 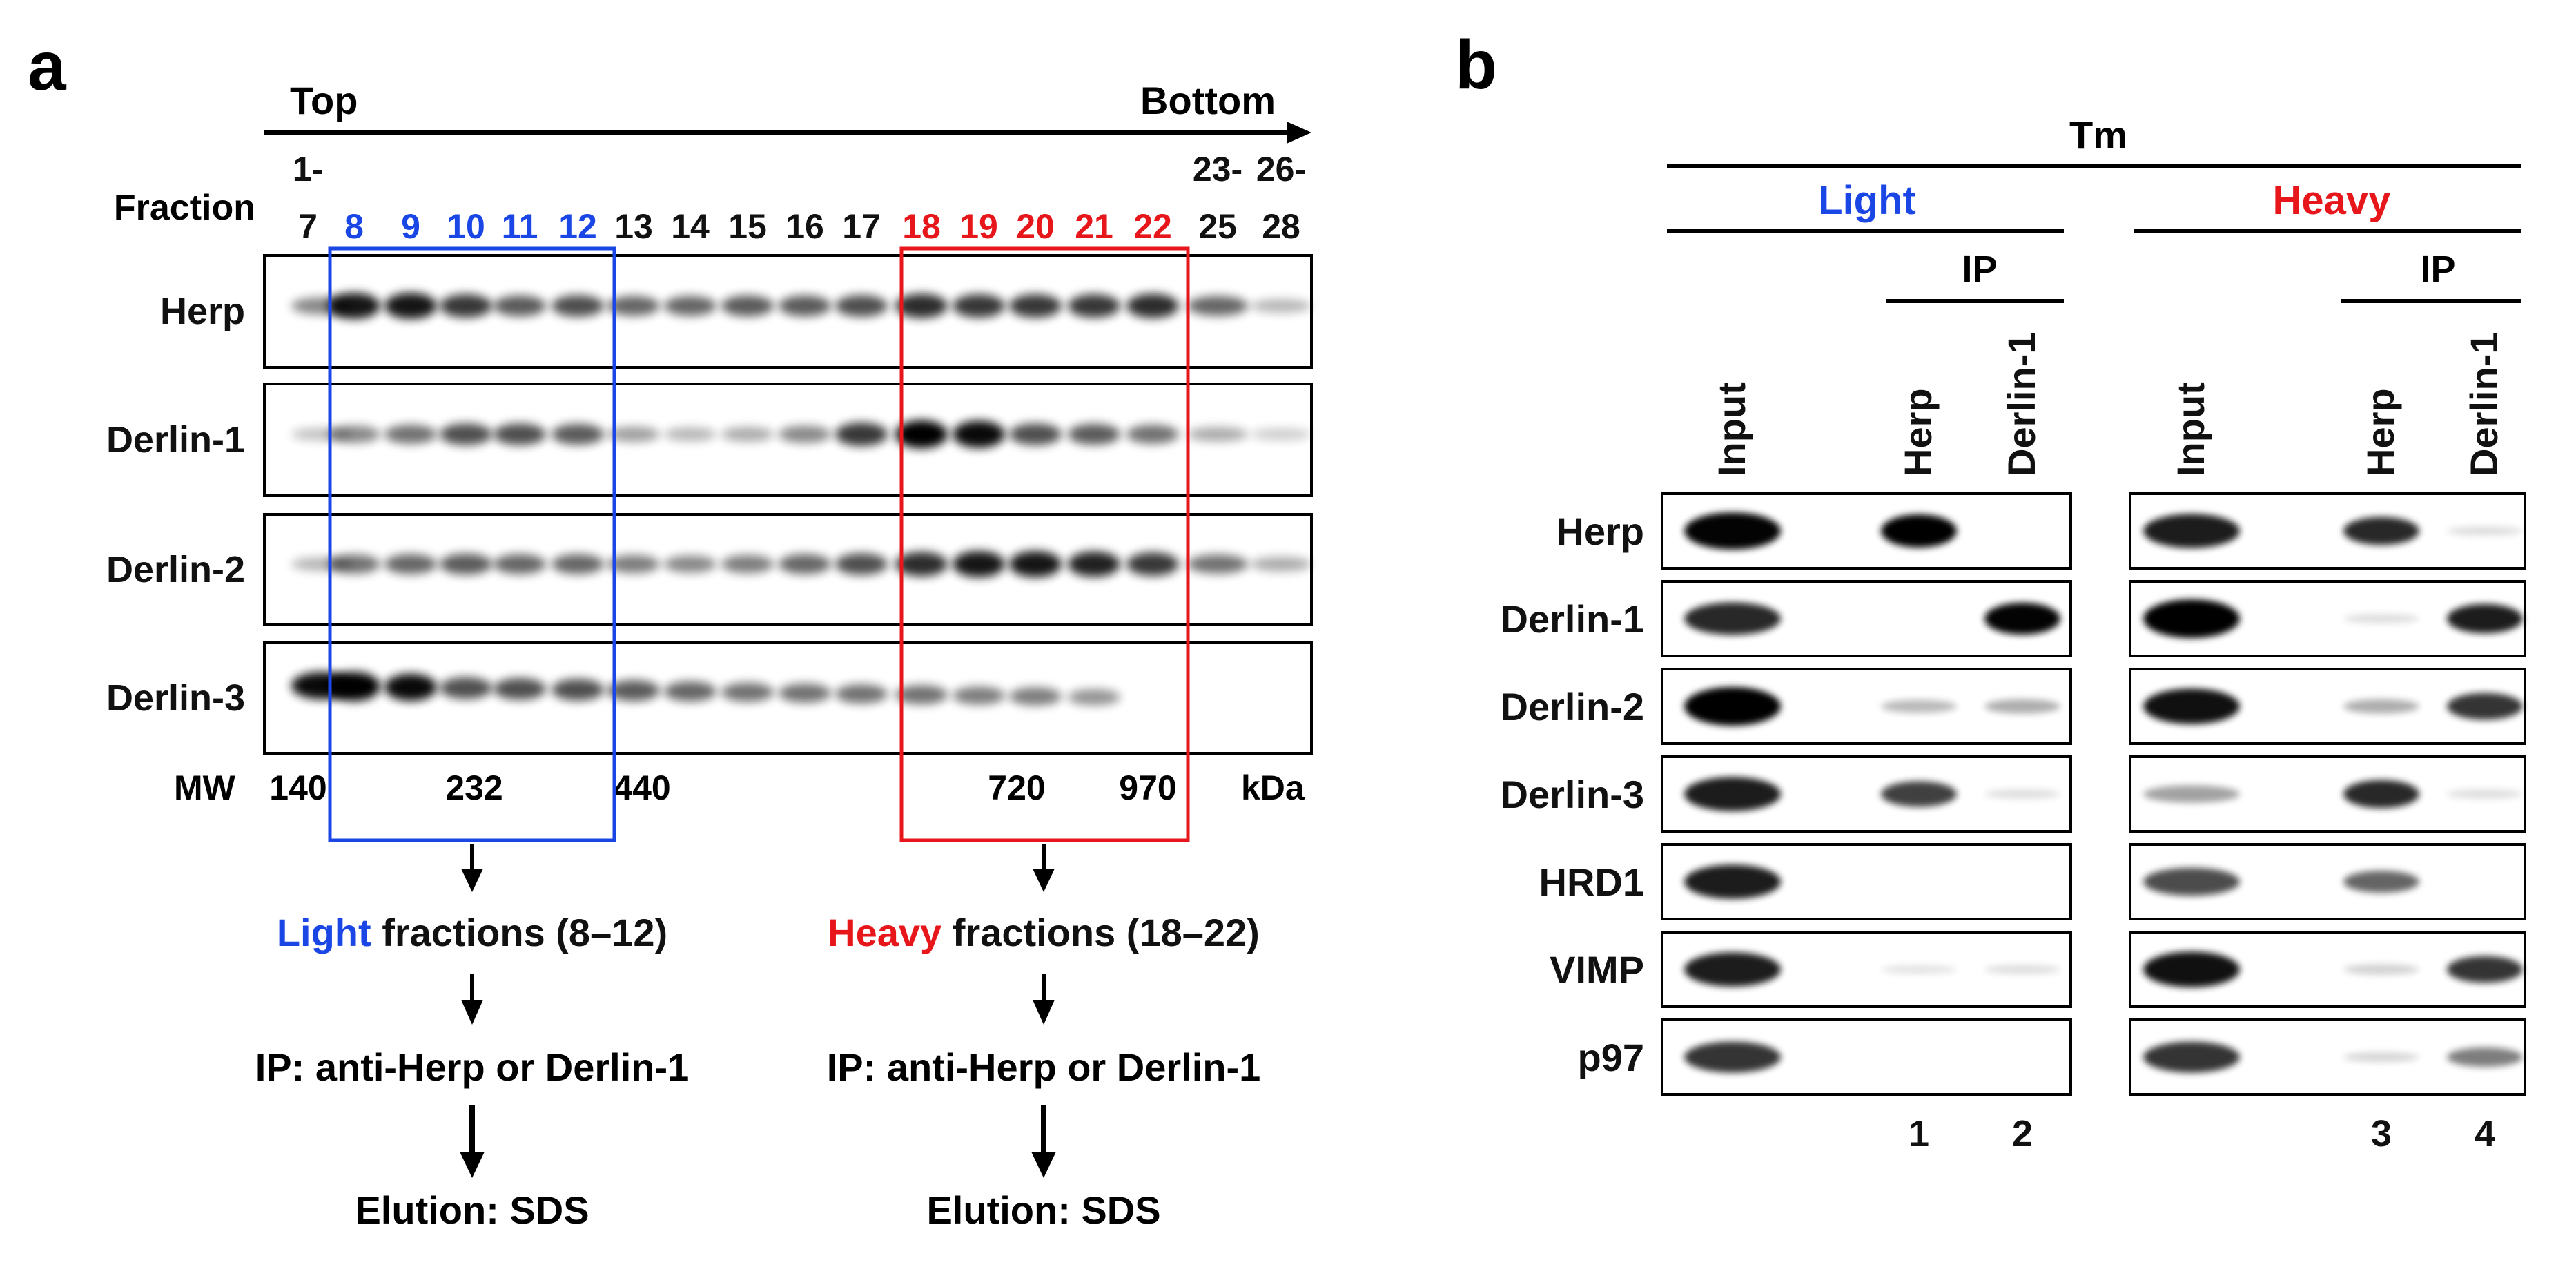 I want to click on bottom-label: Bottom, so click(x=1208, y=100).